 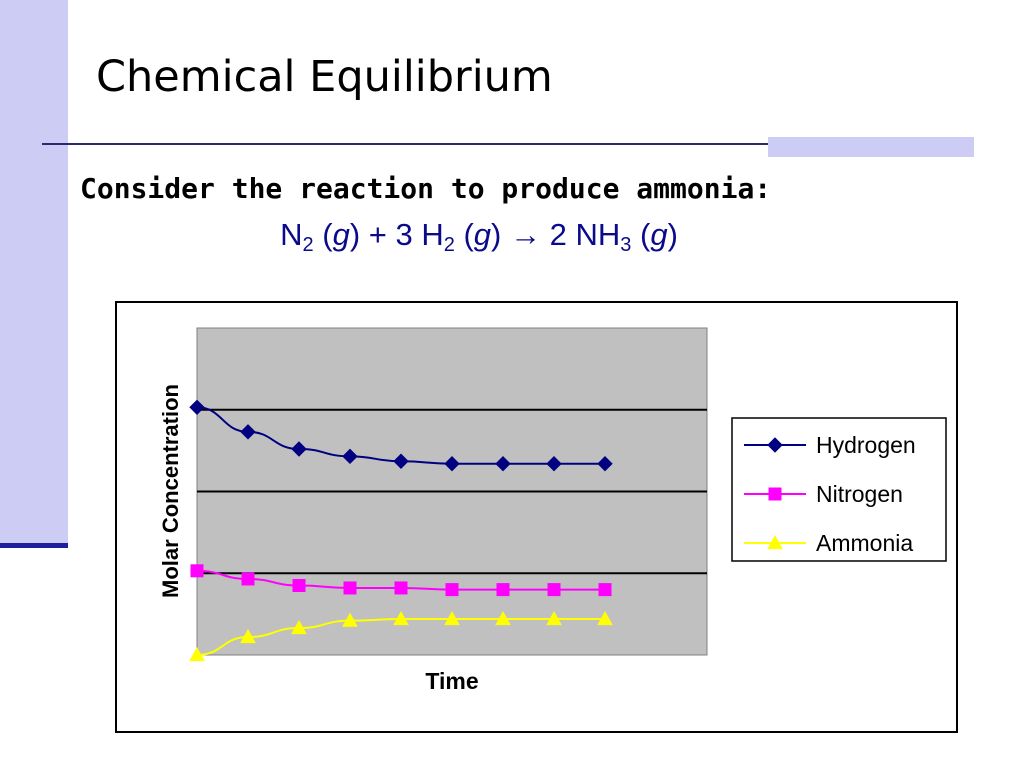 I want to click on eq-arrow-icon: →, so click(x=525, y=234).